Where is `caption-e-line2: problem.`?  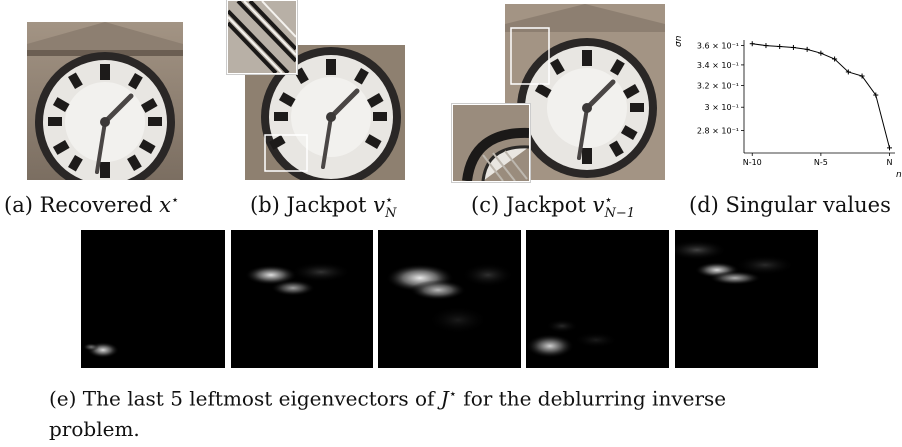 caption-e-line2: problem. is located at coordinates (94, 428).